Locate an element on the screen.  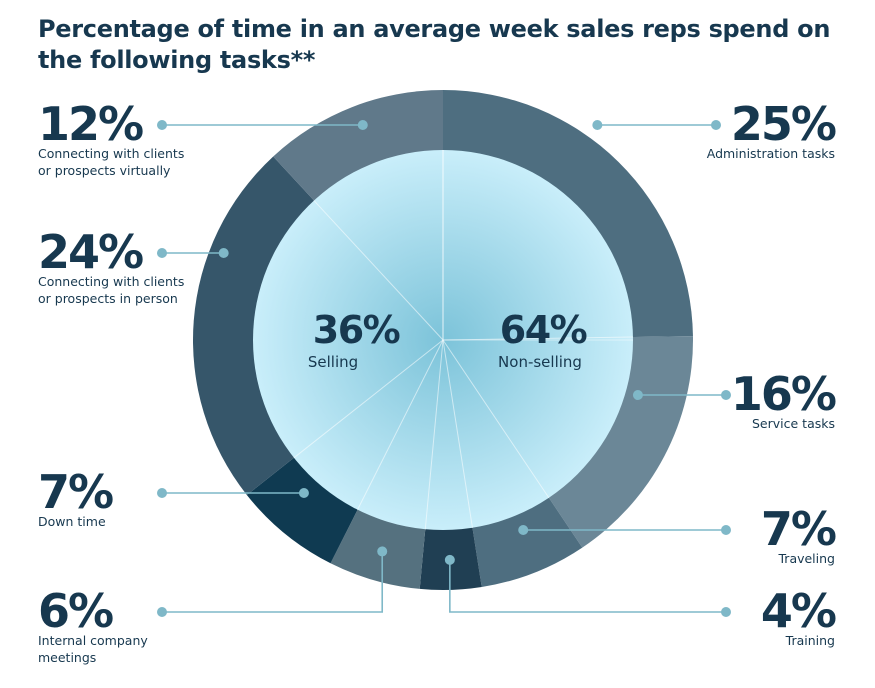
segment-label-traveling: Traveling is located at coordinates (807, 558).